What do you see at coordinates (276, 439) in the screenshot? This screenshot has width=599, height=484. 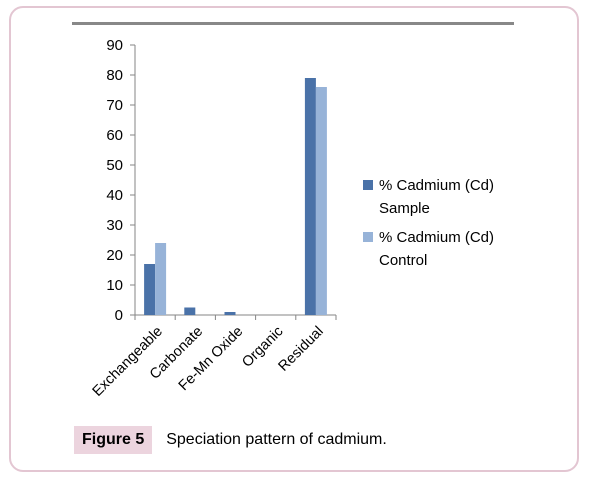 I see `figure-caption-text: Speciation pattern of cadmium.` at bounding box center [276, 439].